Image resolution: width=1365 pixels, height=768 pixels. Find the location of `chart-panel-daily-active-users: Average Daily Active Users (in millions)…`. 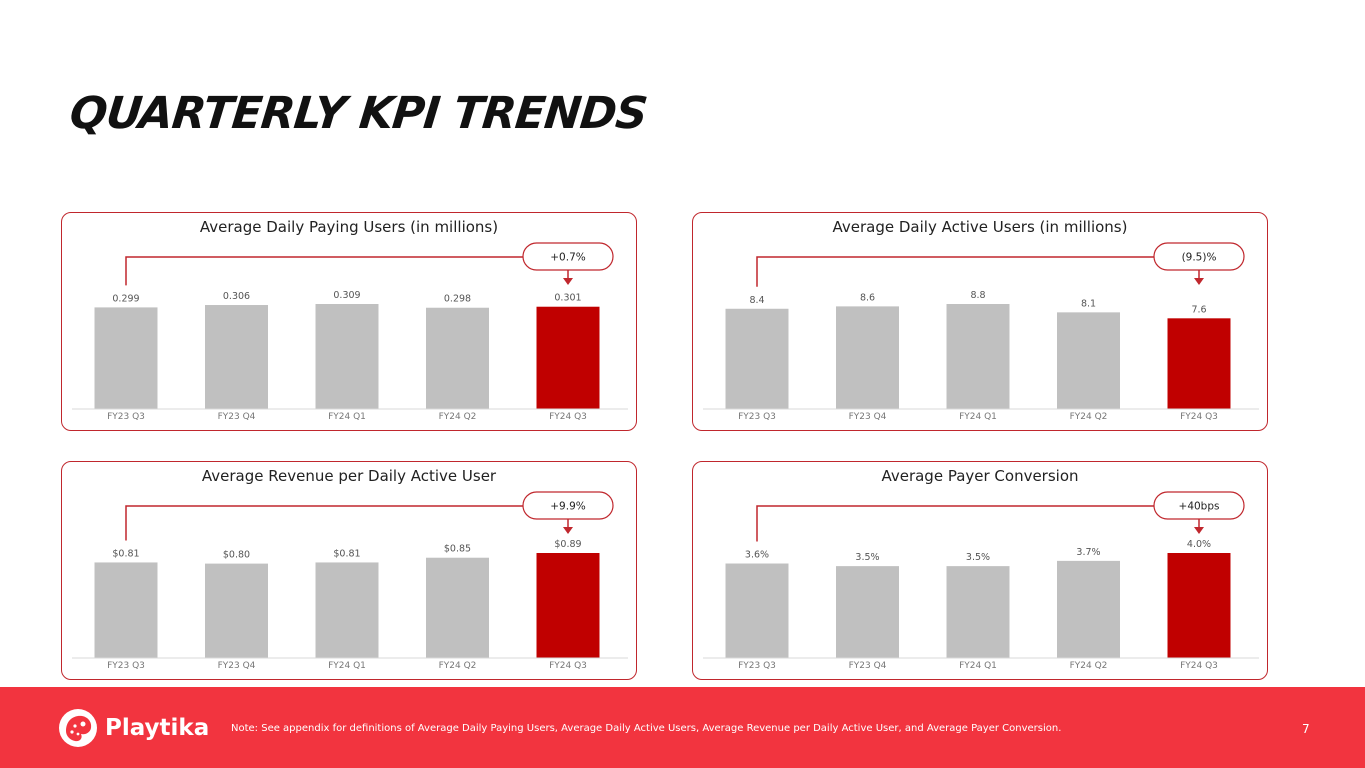

chart-panel-daily-active-users: Average Daily Active Users (in millions)… is located at coordinates (980, 321).